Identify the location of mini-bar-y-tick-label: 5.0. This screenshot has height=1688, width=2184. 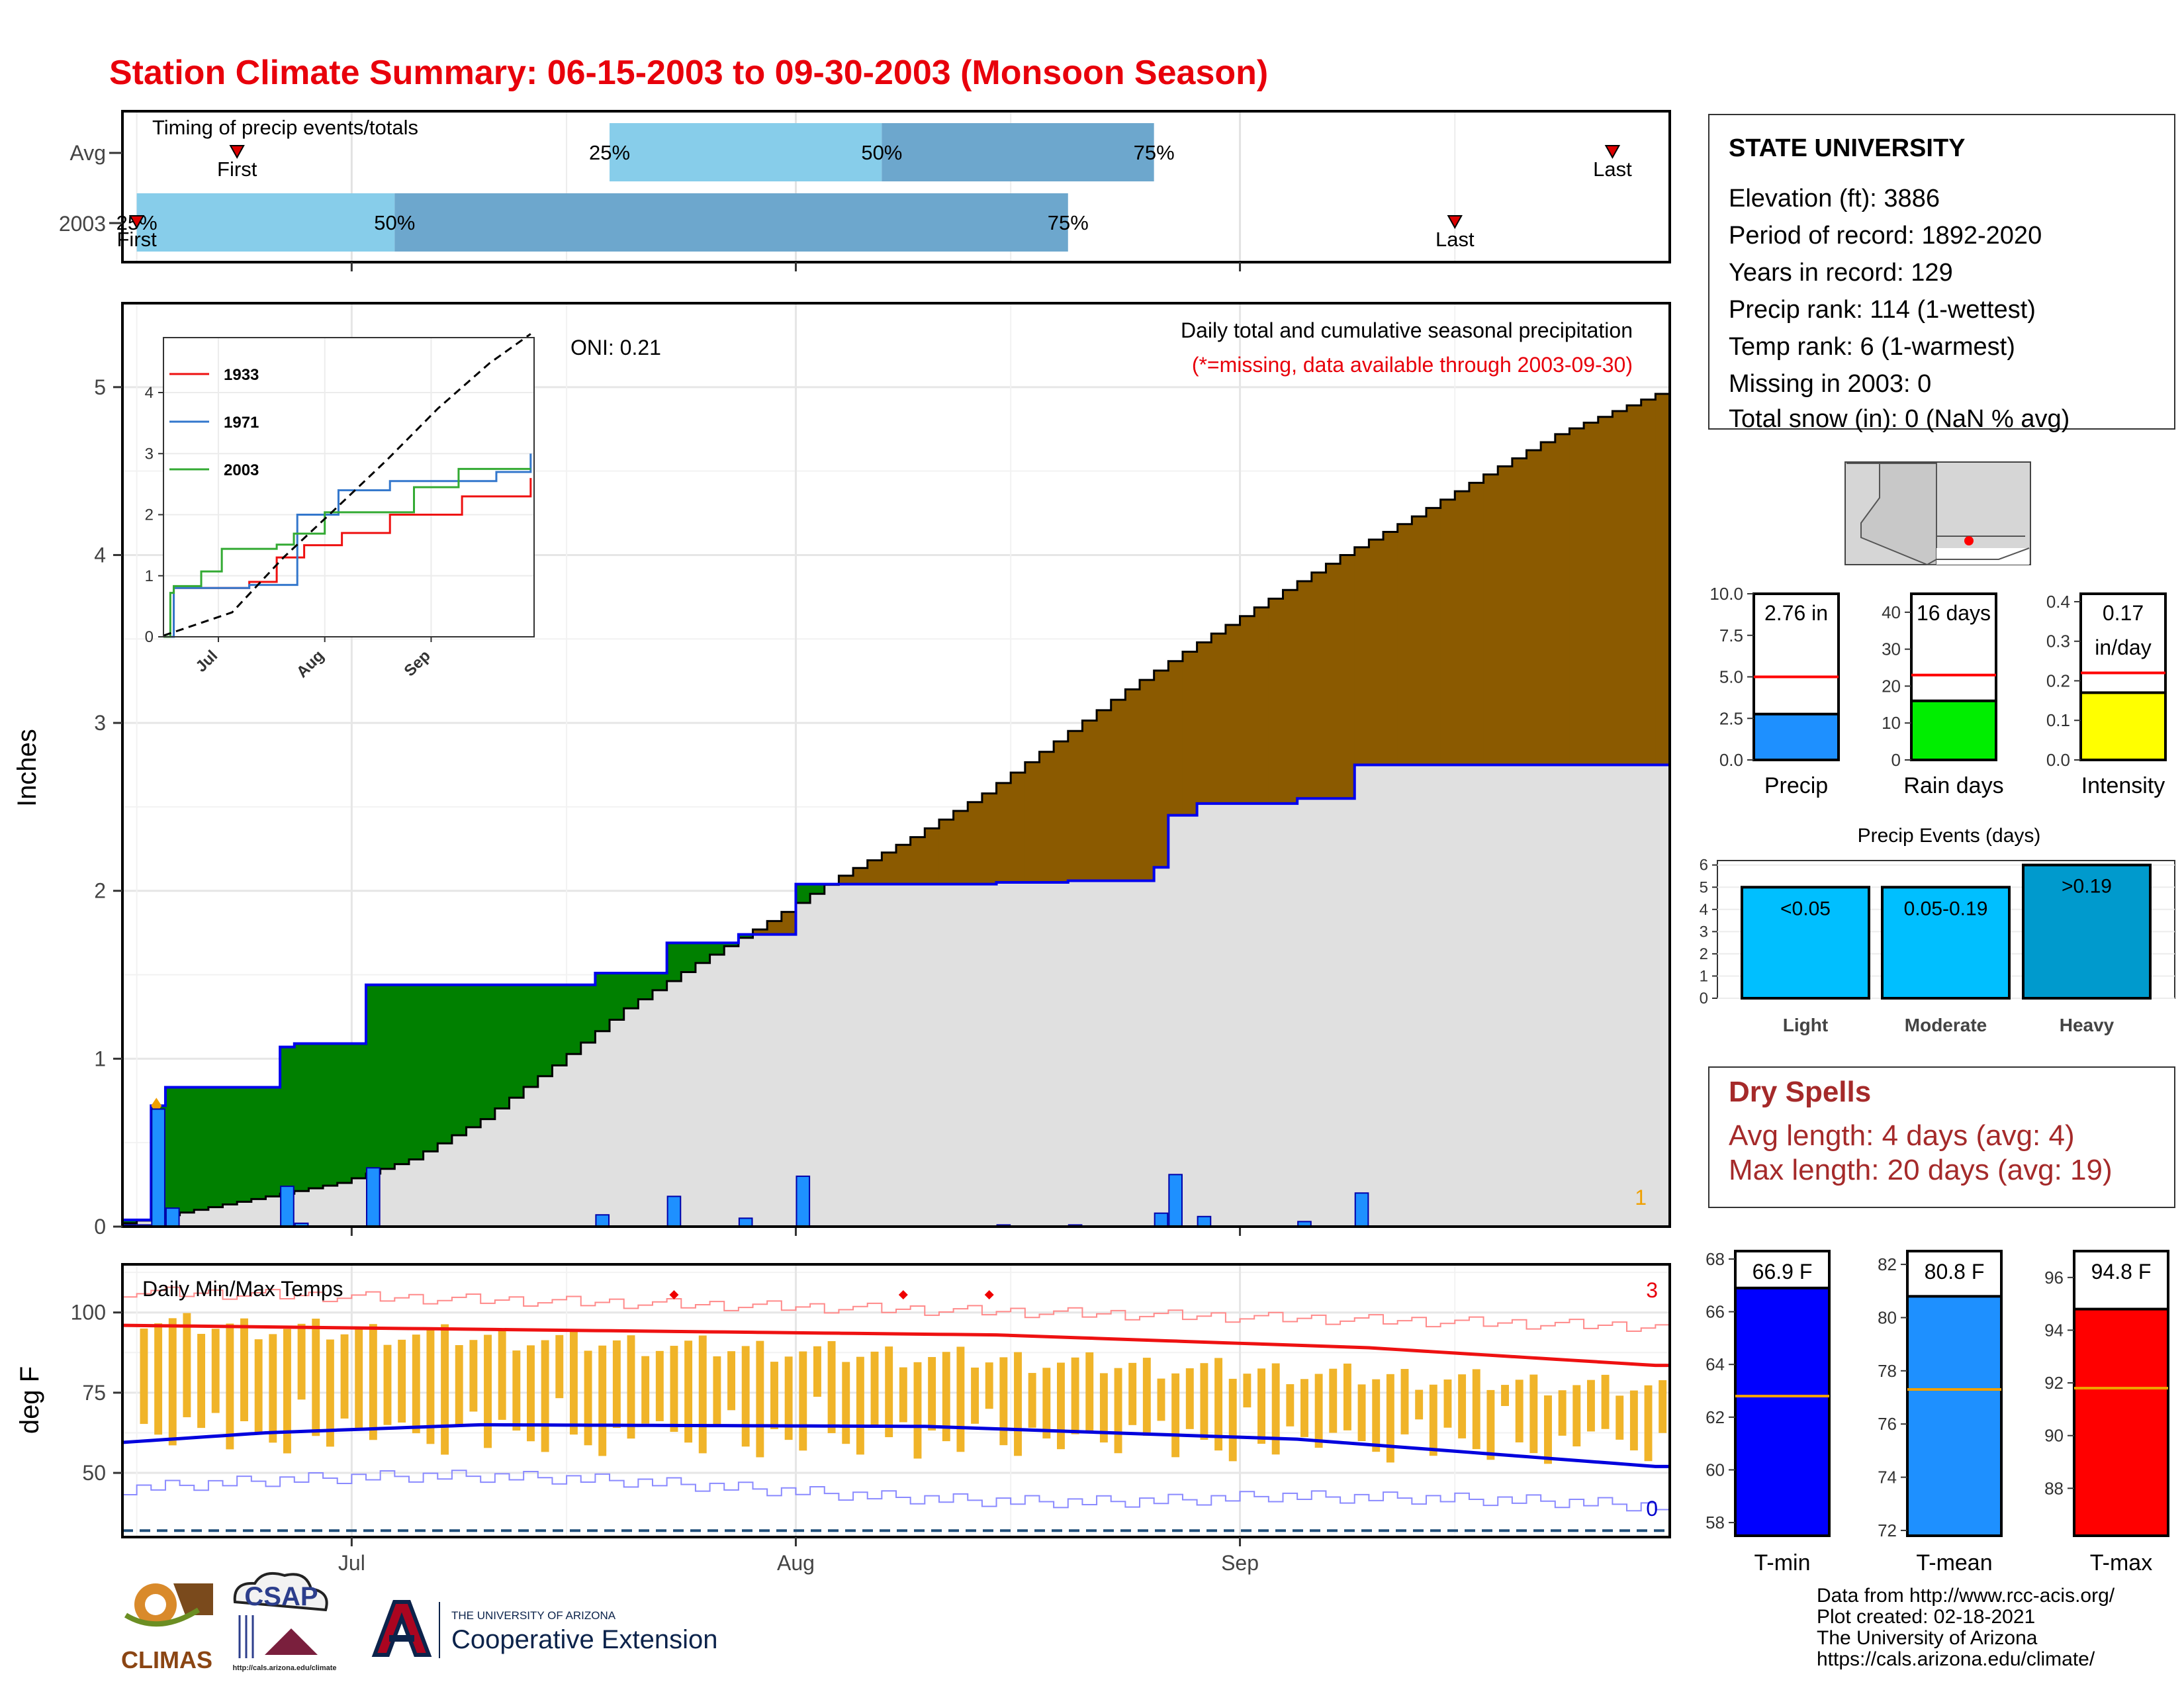
(1731, 677).